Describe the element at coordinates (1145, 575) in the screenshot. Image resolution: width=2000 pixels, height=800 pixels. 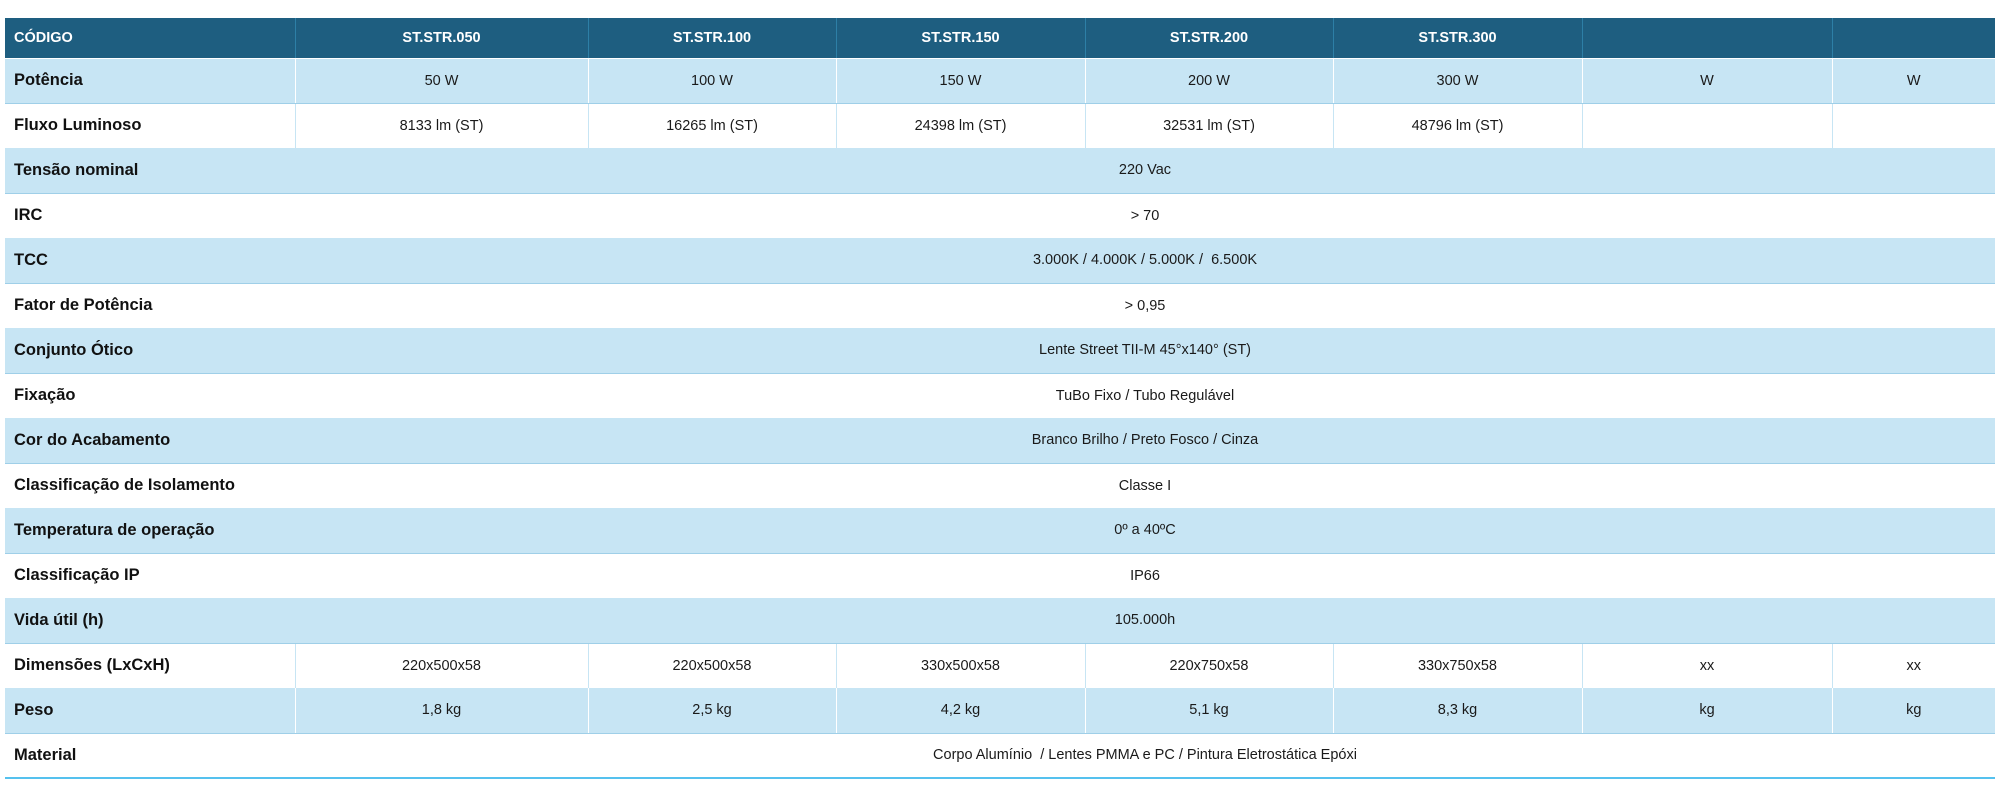
I see `merged-value-cell: IP66` at that location.